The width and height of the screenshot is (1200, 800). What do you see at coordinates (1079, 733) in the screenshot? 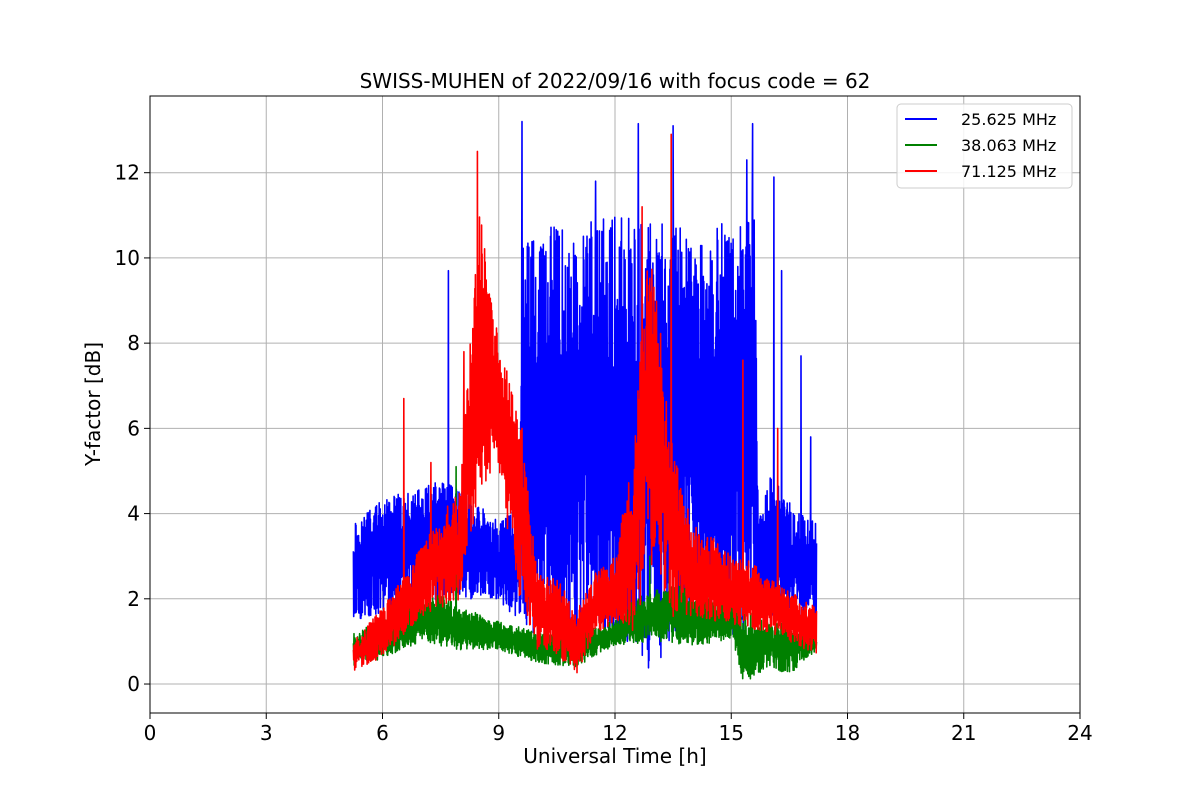
I see `x-tick-label: 24` at bounding box center [1079, 733].